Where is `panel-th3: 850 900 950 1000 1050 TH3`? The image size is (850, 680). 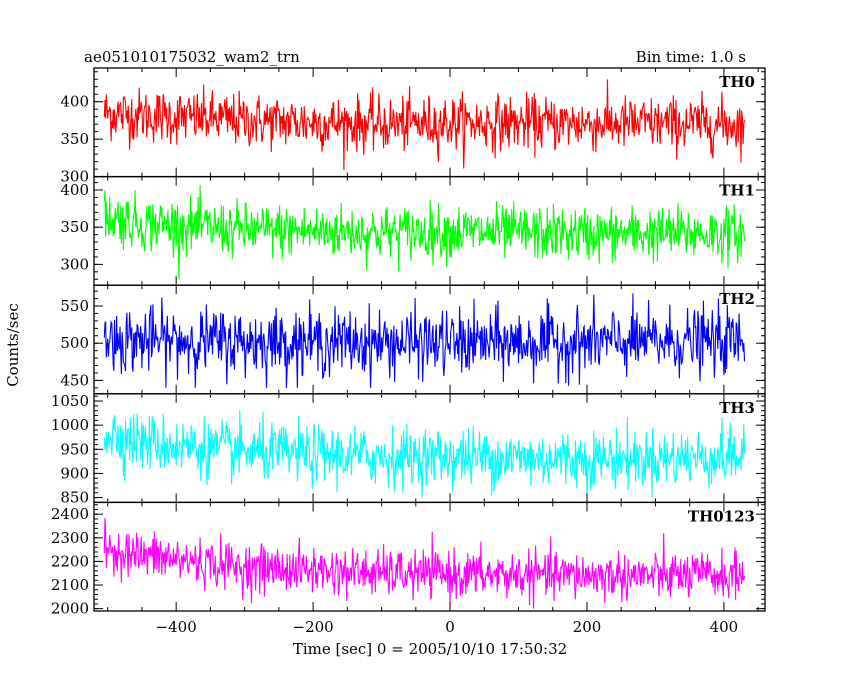 panel-th3: 850 900 950 1000 1050 TH3 is located at coordinates (408, 449).